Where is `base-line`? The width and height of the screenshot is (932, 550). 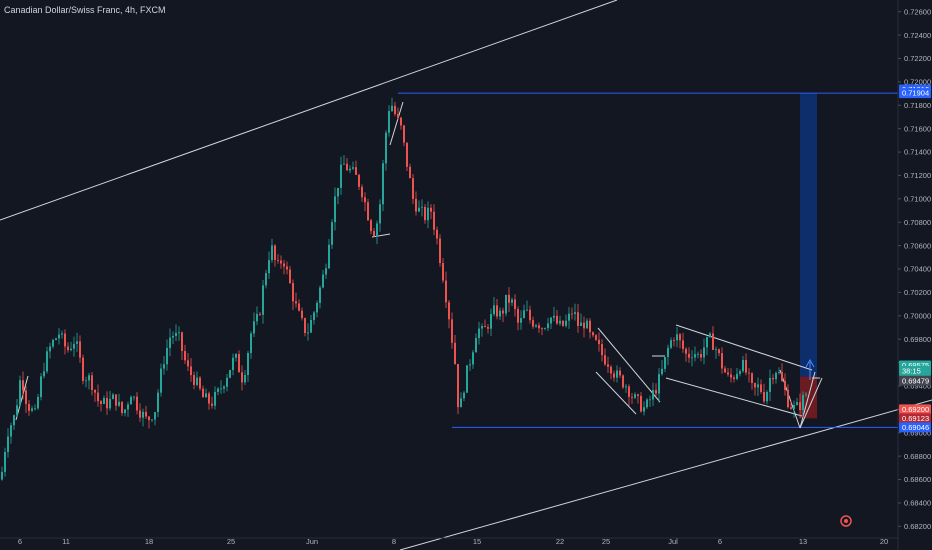 base-line is located at coordinates (381, 235).